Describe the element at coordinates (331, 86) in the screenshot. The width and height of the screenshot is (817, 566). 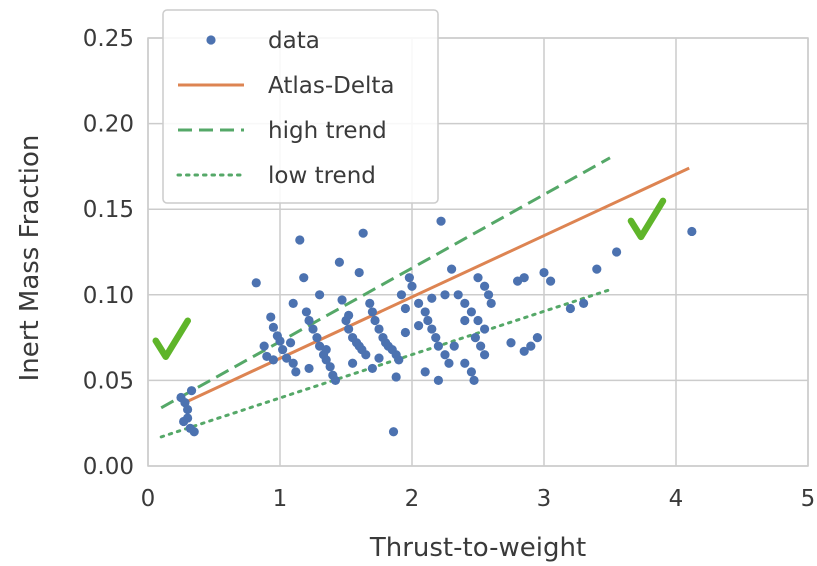
I see `legend-label: Atlas-Delta` at that location.